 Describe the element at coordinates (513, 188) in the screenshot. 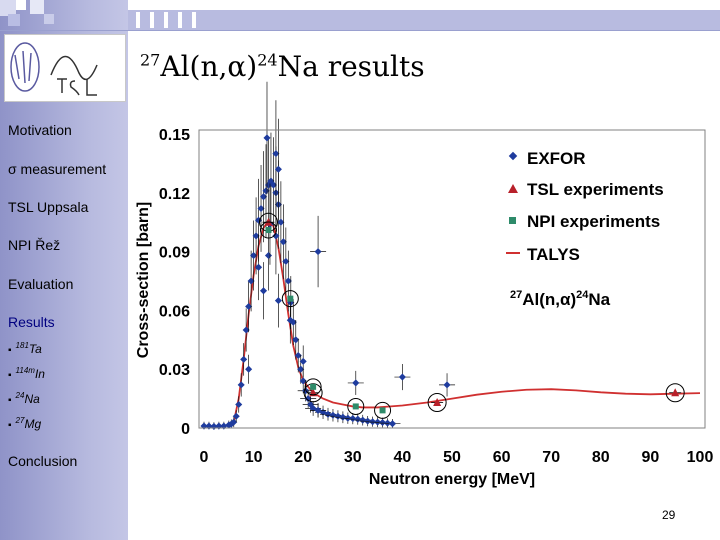

I see `legend-marker-tsl` at that location.